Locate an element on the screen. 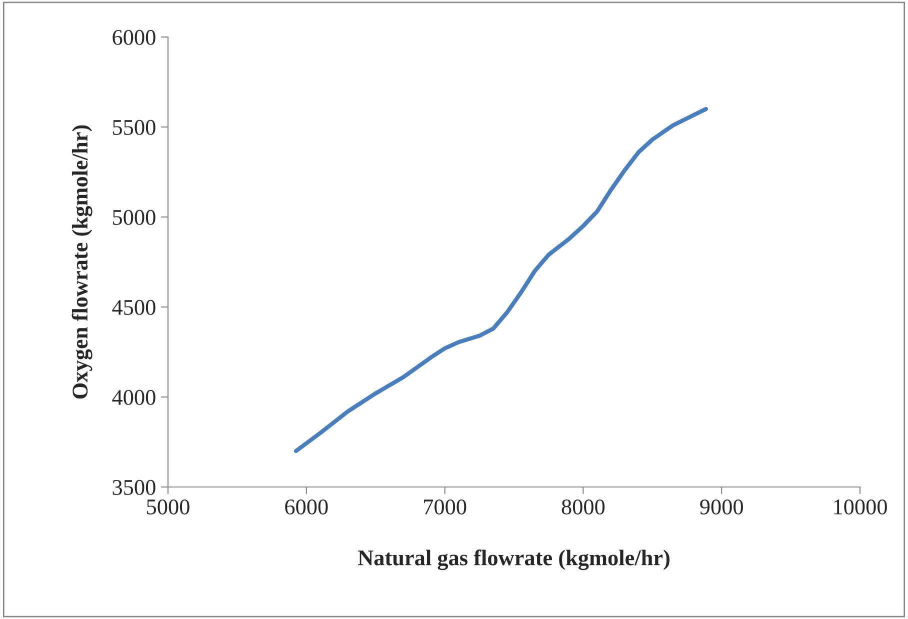 The height and width of the screenshot is (619, 908). y-tick-label: 4000 is located at coordinates (134, 397).